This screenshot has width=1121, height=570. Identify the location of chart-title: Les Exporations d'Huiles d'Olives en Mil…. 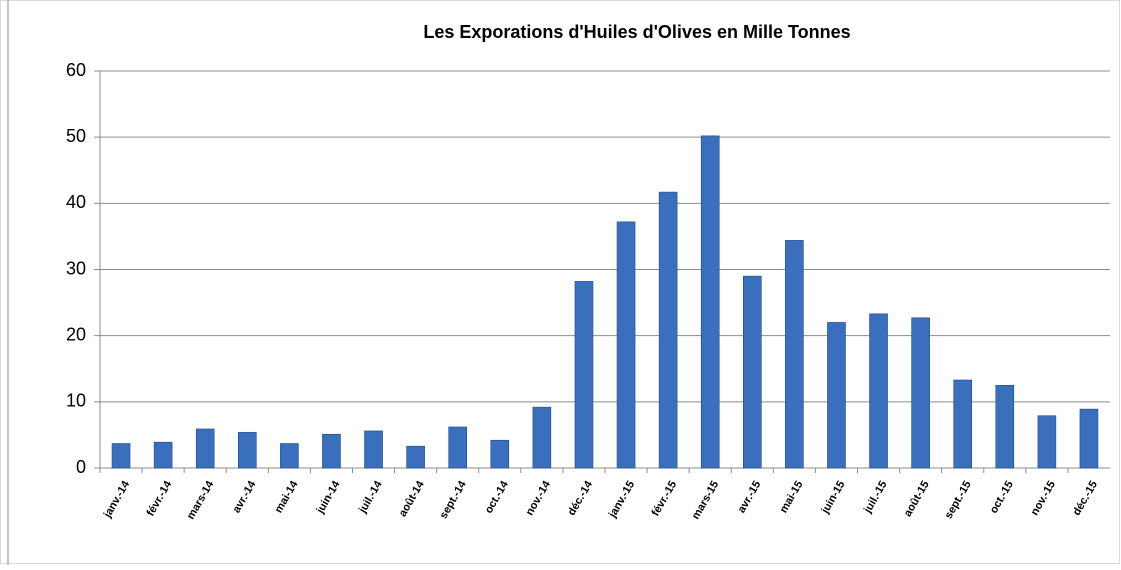
(636, 32).